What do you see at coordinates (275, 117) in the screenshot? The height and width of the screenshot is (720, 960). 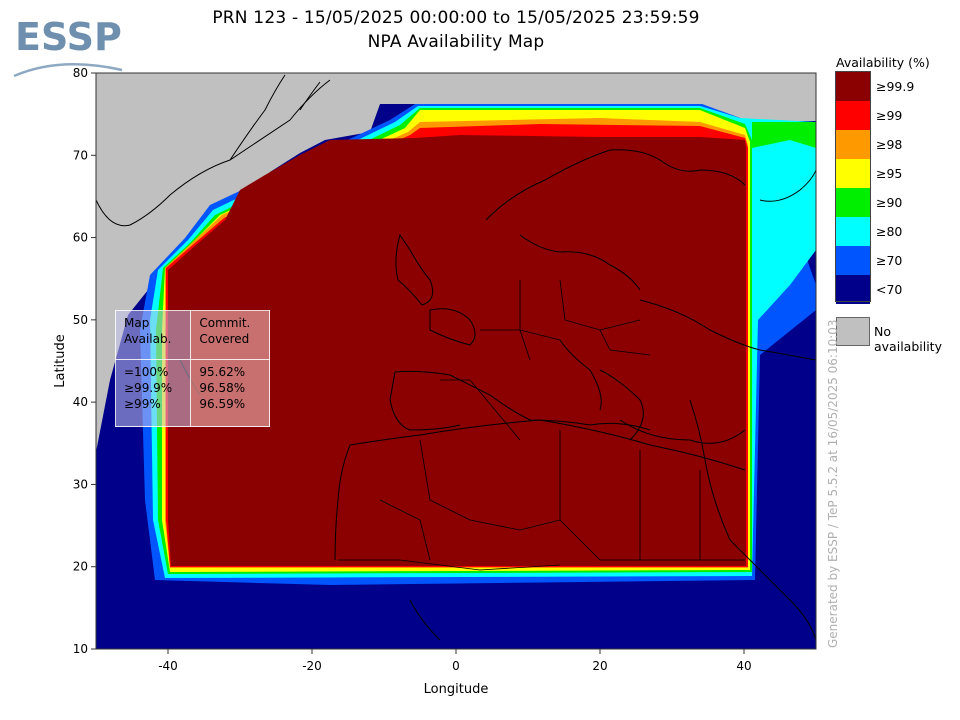 I see `greenland-coast` at bounding box center [275, 117].